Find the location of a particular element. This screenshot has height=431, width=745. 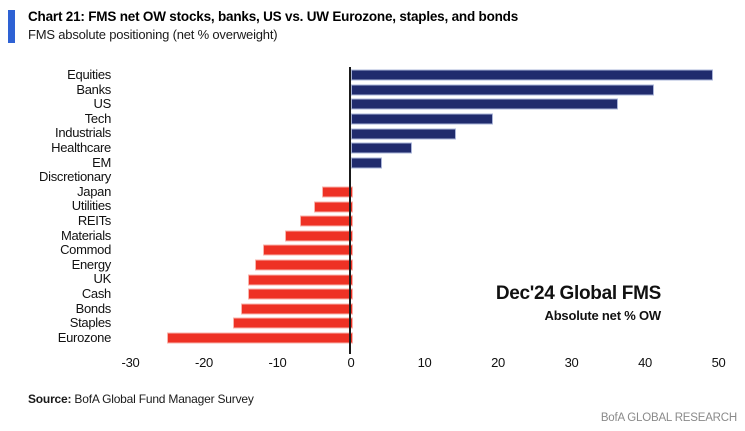

bar-row-materials: Materials is located at coordinates (372, 235).